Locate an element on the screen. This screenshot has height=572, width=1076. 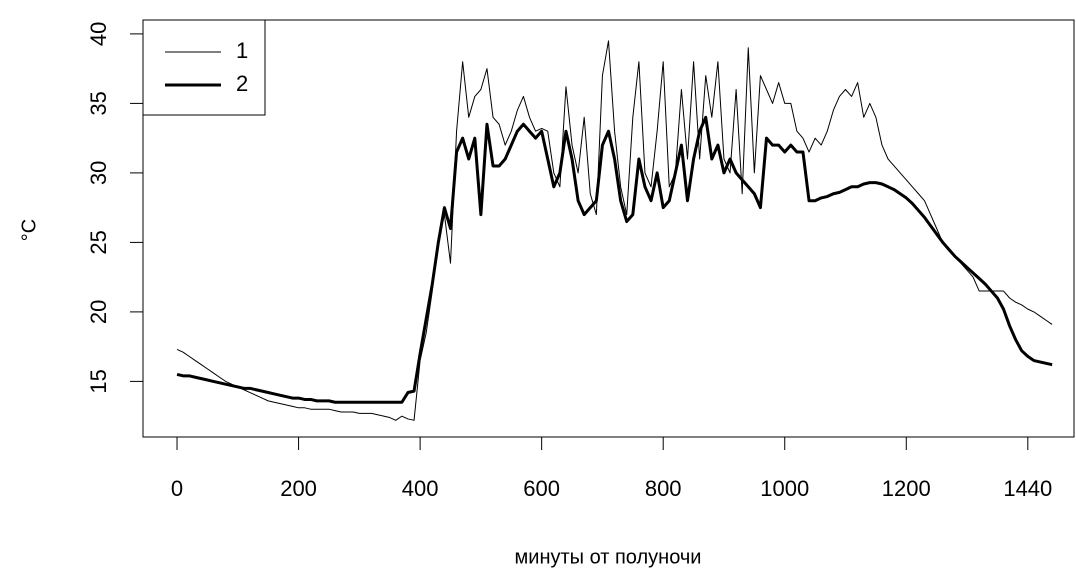
x-tick-label: 400 is located at coordinates (420, 488).